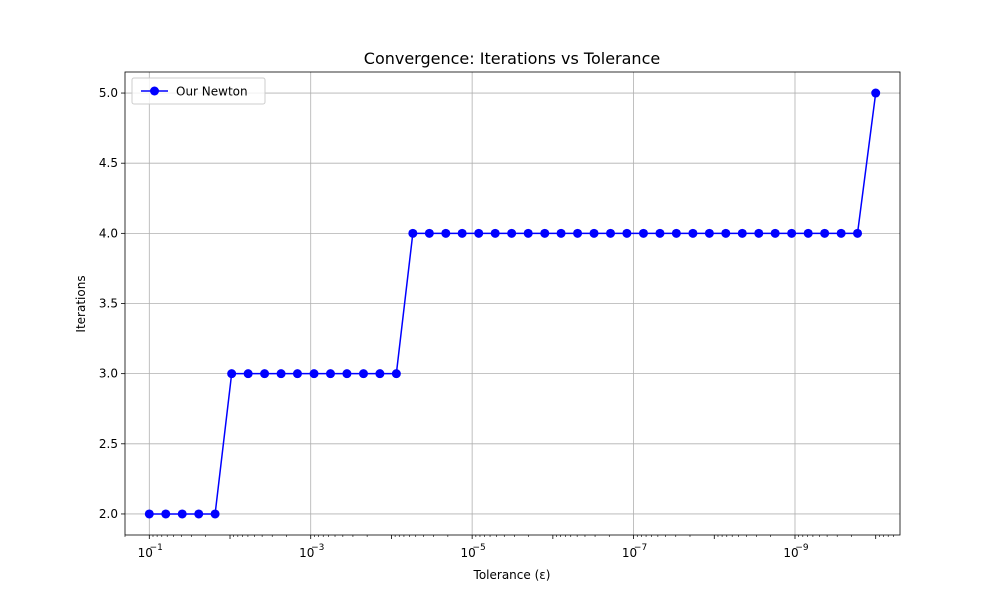 Image resolution: width=1000 pixels, height=600 pixels. What do you see at coordinates (81, 303) in the screenshot?
I see `y-axis-label: Iterations` at bounding box center [81, 303].